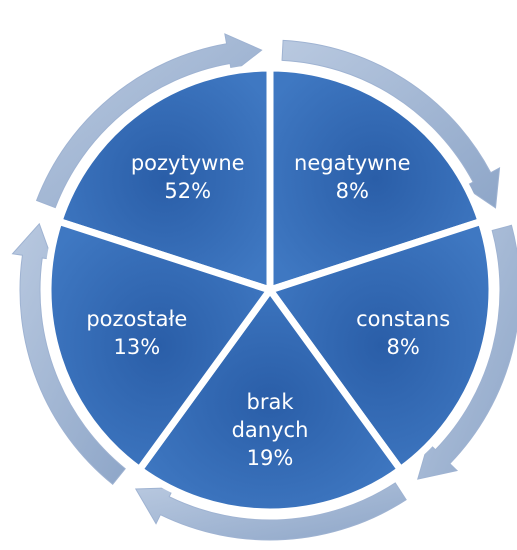 The width and height of the screenshot is (517, 550). Describe the element at coordinates (188, 177) in the screenshot. I see `segment-label: pozytywne 52%` at that location.